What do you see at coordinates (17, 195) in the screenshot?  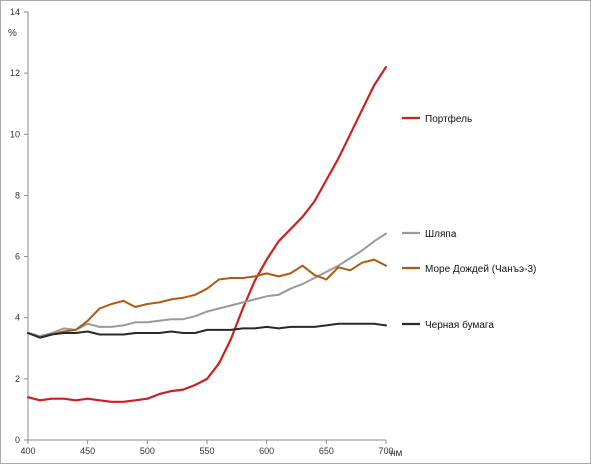 I see `y-tick-label: 8` at bounding box center [17, 195].